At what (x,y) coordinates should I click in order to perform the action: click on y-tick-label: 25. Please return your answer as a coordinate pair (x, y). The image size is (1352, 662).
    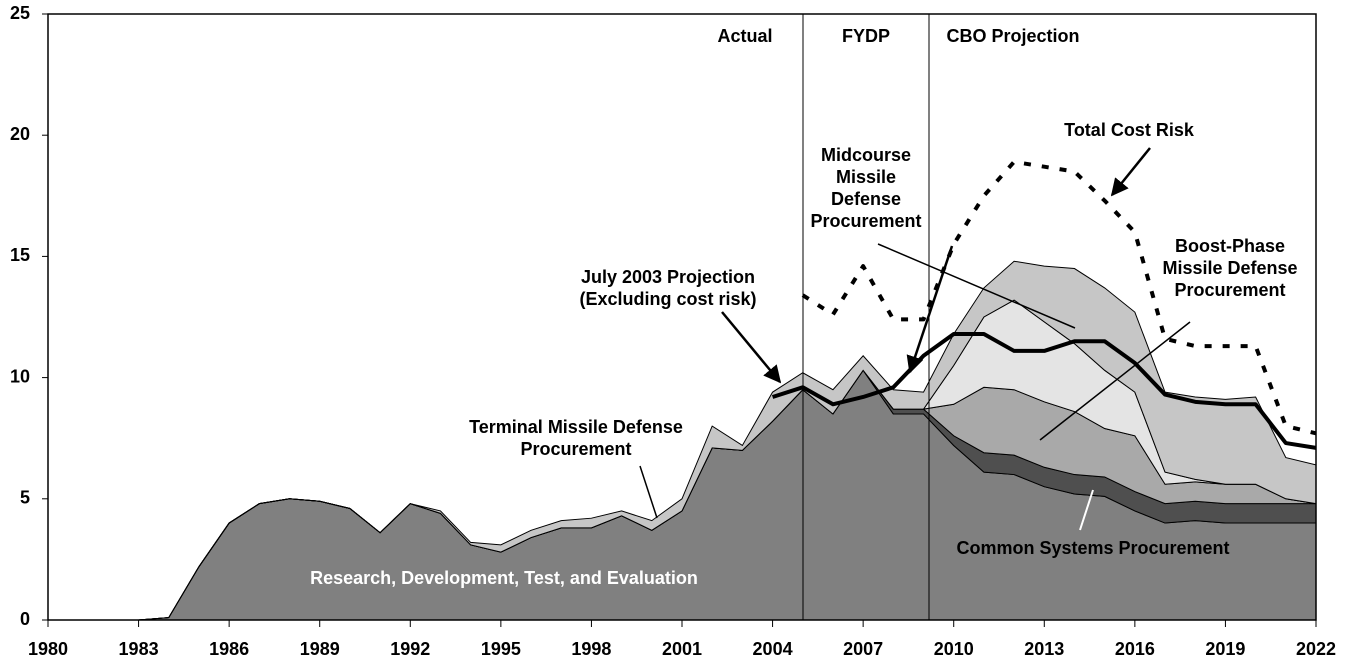
    Looking at the image, I should click on (20, 13).